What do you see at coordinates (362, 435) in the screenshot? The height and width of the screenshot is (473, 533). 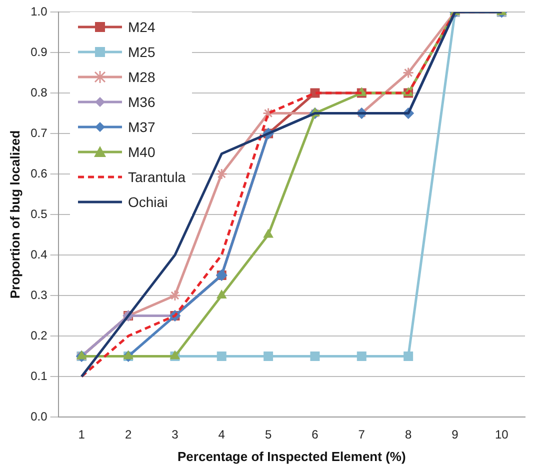 I see `x-tick-label: 7` at bounding box center [362, 435].